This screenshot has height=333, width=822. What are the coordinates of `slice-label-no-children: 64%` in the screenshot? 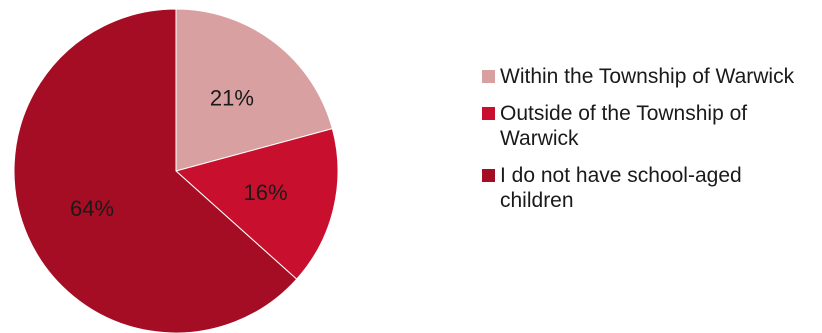 It's located at (92, 208).